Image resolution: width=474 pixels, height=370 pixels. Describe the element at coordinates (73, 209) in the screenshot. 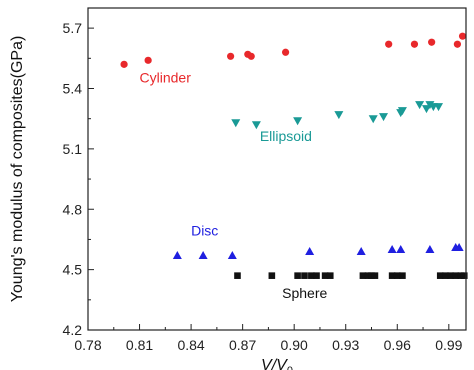

I see `y-tick-label: 4.8` at that location.